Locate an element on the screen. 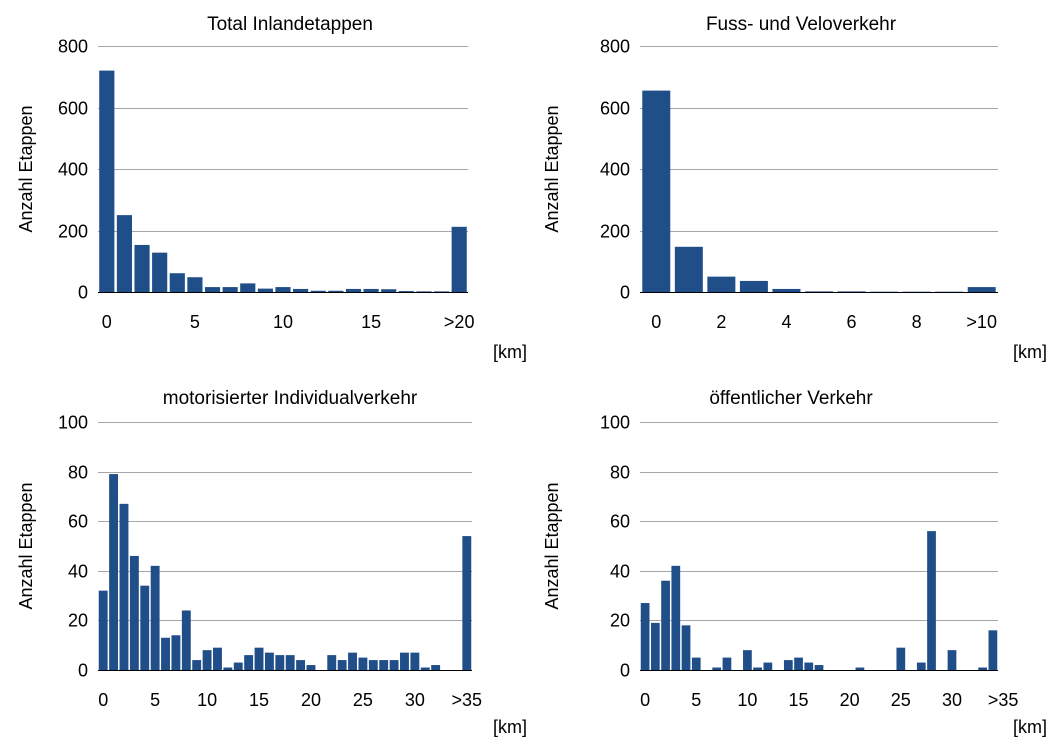 This screenshot has width=1056, height=745. chart-3-ytick-label: 100 is located at coordinates (73, 423).